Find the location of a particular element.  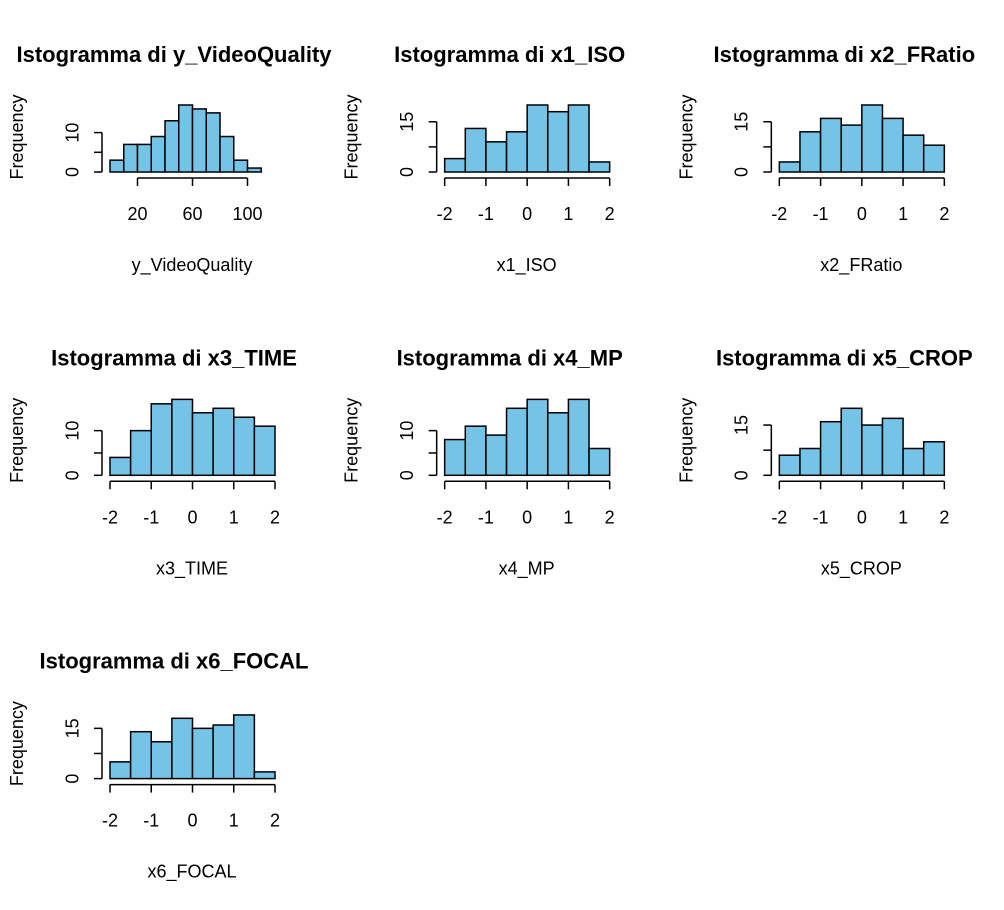

x-axis-label: x2_FRatio is located at coordinates (861, 265).